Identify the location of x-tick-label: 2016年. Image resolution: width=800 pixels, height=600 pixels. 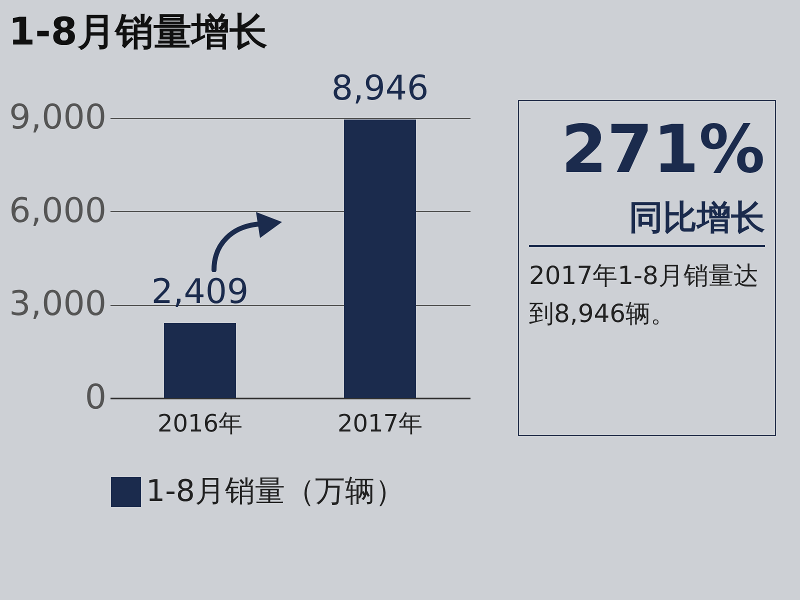
(200, 424).